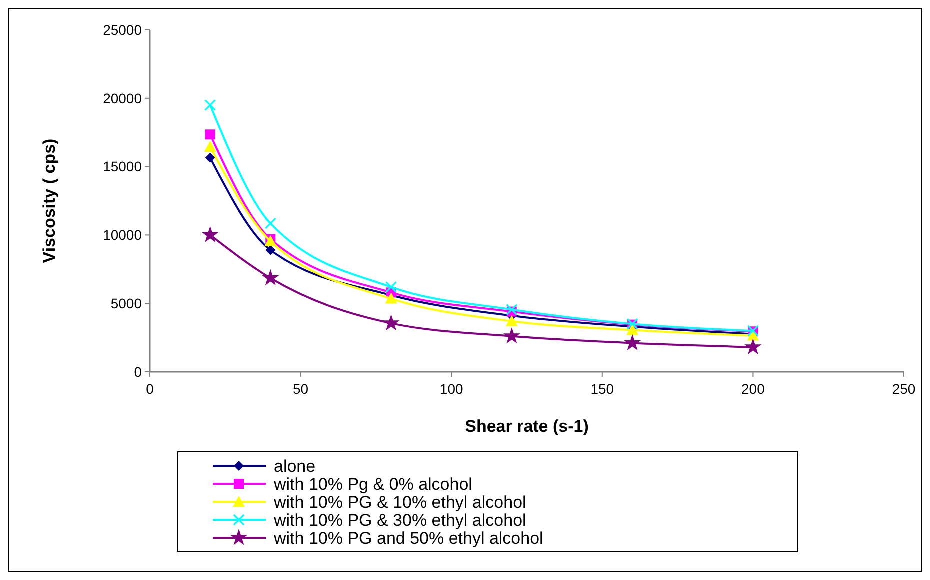 The width and height of the screenshot is (930, 580). I want to click on legend-label: with 10% PG & 30% ethyl alcohol, so click(399, 520).